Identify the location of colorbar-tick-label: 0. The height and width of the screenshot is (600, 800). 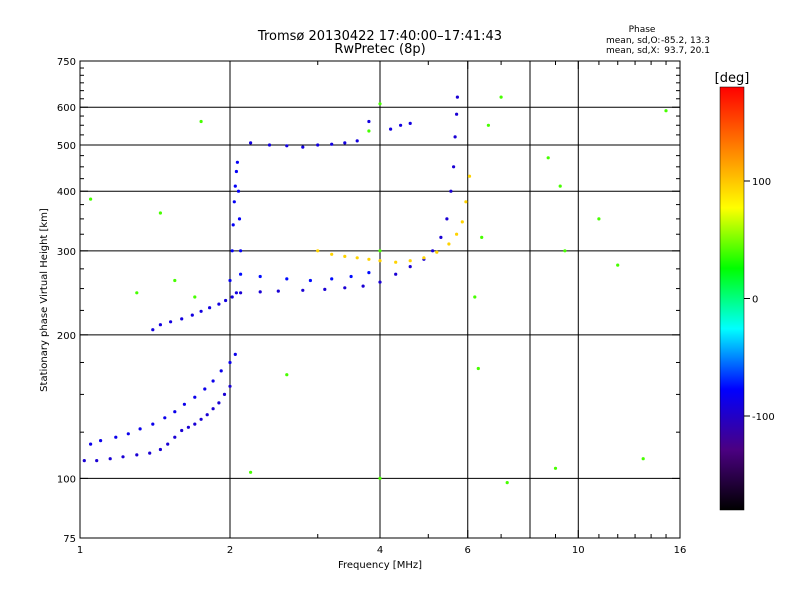
(755, 300).